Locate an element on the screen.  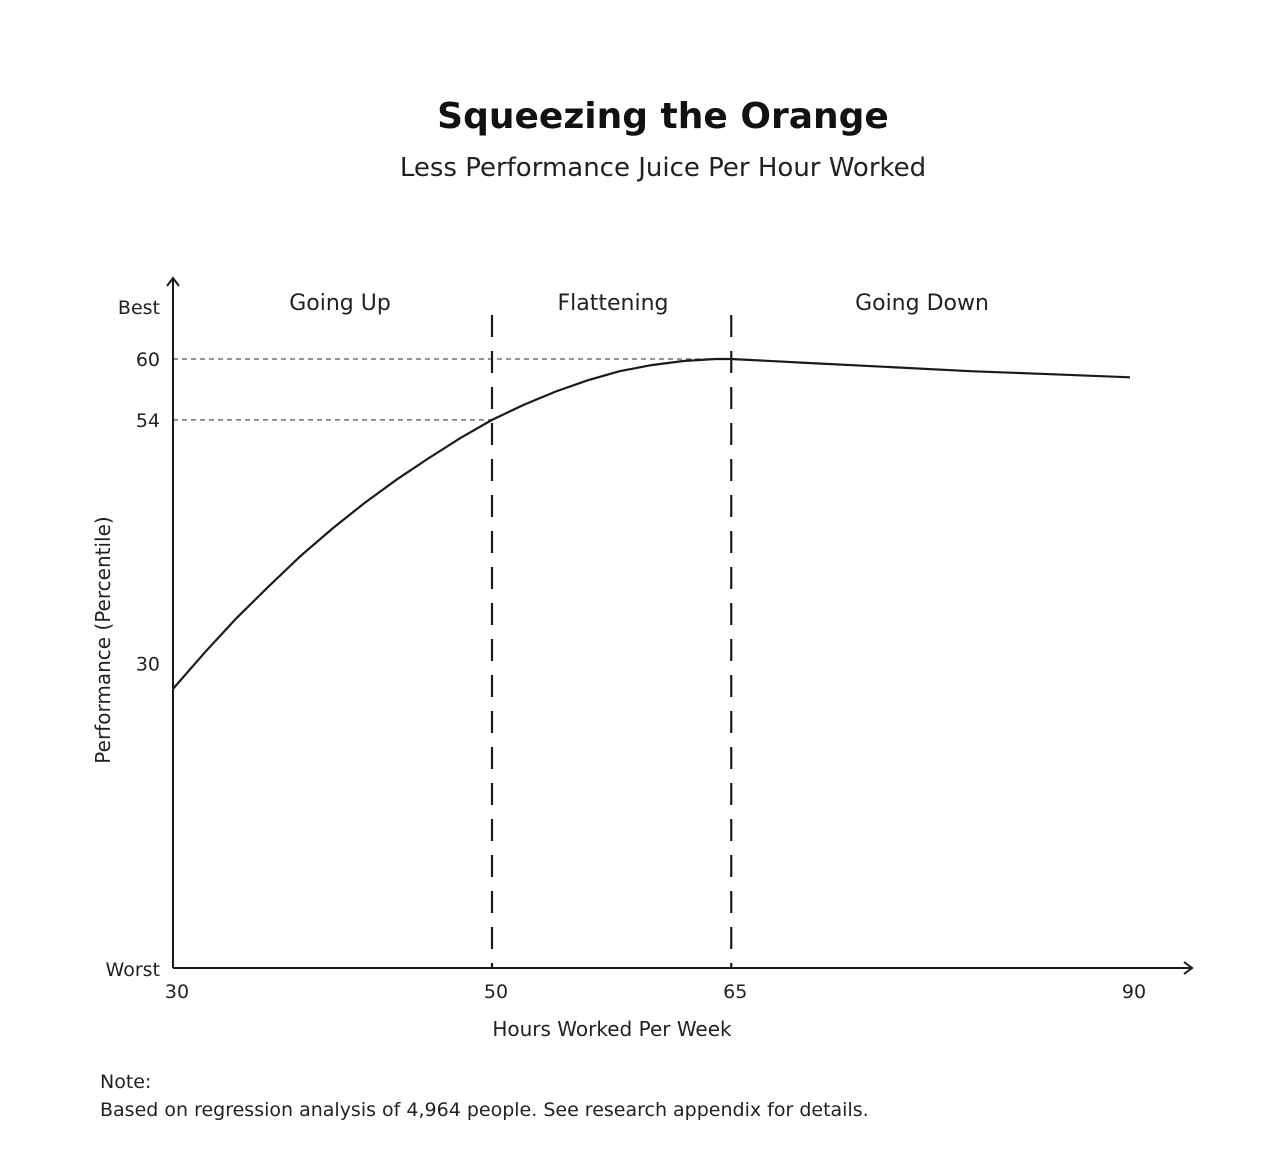
region-label-going-down: Going Down is located at coordinates (922, 303).